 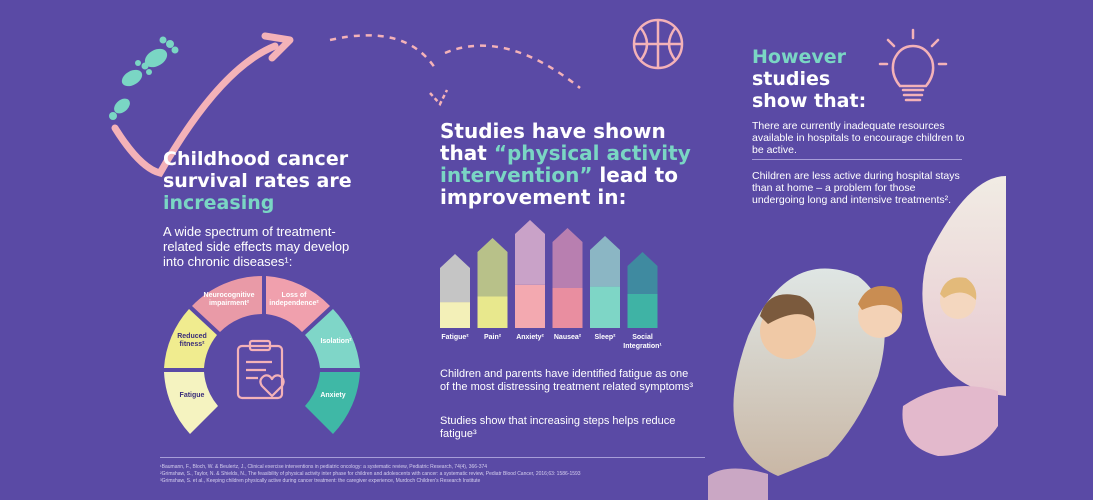 What do you see at coordinates (553, 131) in the screenshot?
I see `middle-heading-line1: Studies have shown` at bounding box center [553, 131].